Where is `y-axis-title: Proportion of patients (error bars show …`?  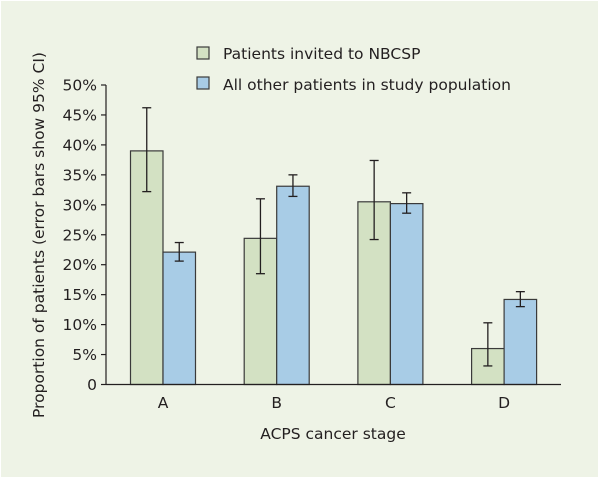
y-axis-title: Proportion of patients (error bars show … is located at coordinates (39, 235).